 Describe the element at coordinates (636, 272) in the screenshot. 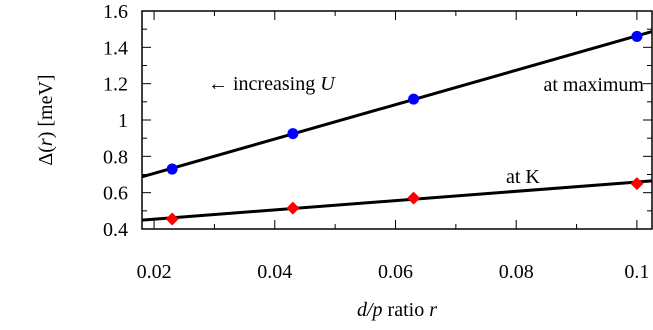

I see `x-tick-label: 0.1` at that location.